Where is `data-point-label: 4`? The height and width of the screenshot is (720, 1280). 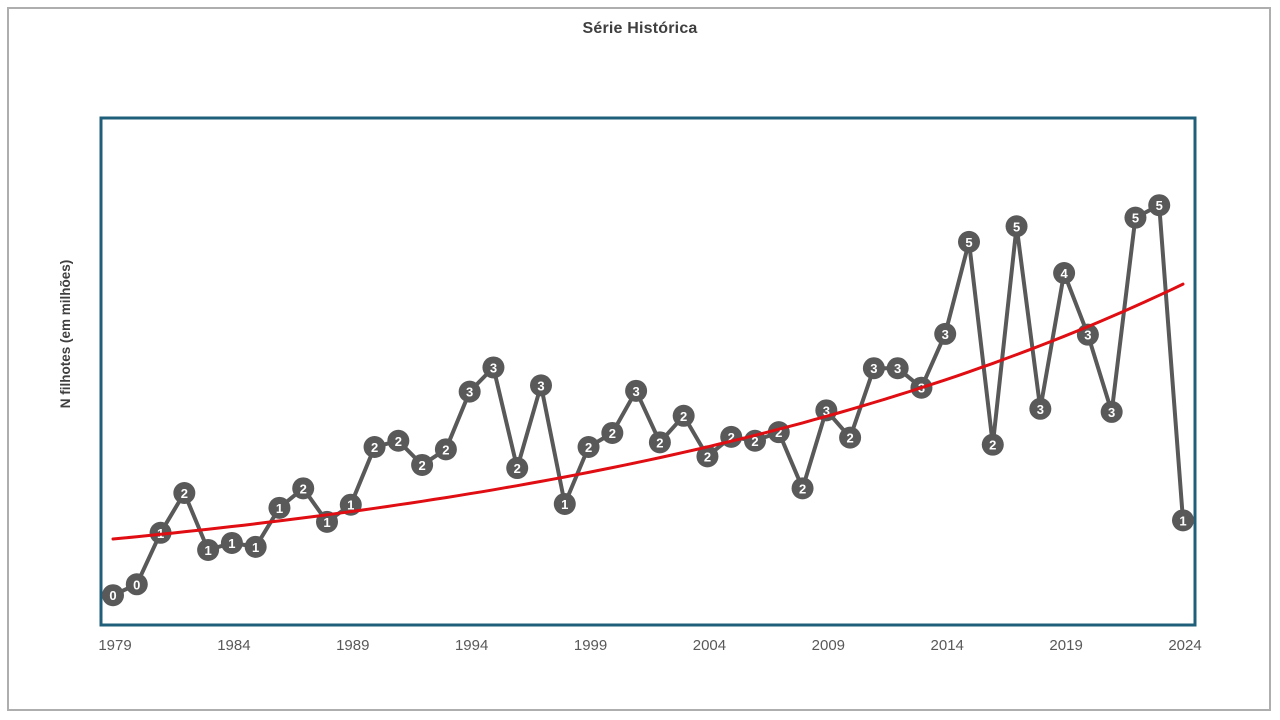
data-point-label: 4 is located at coordinates (1064, 273).